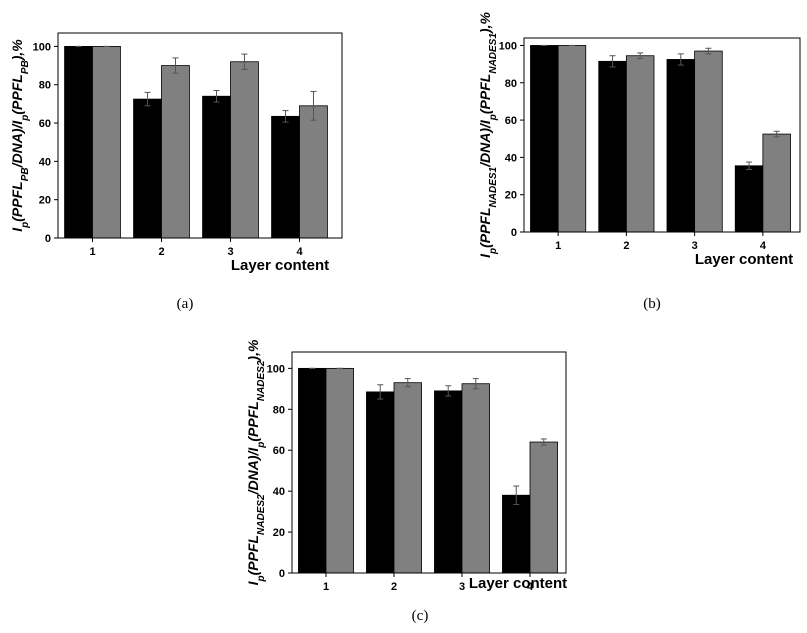  Describe the element at coordinates (652, 304) in the screenshot. I see `panel-label: (b)` at that location.